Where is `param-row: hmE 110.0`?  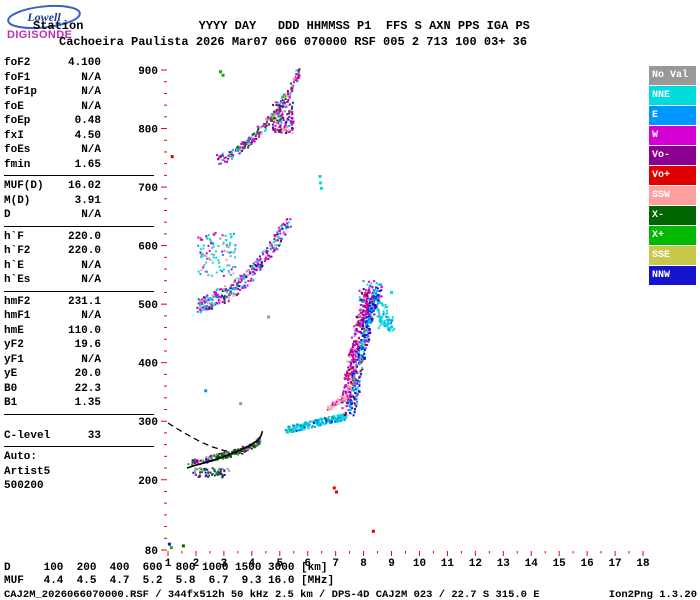 param-row: hmE 110.0 is located at coordinates (79, 331).